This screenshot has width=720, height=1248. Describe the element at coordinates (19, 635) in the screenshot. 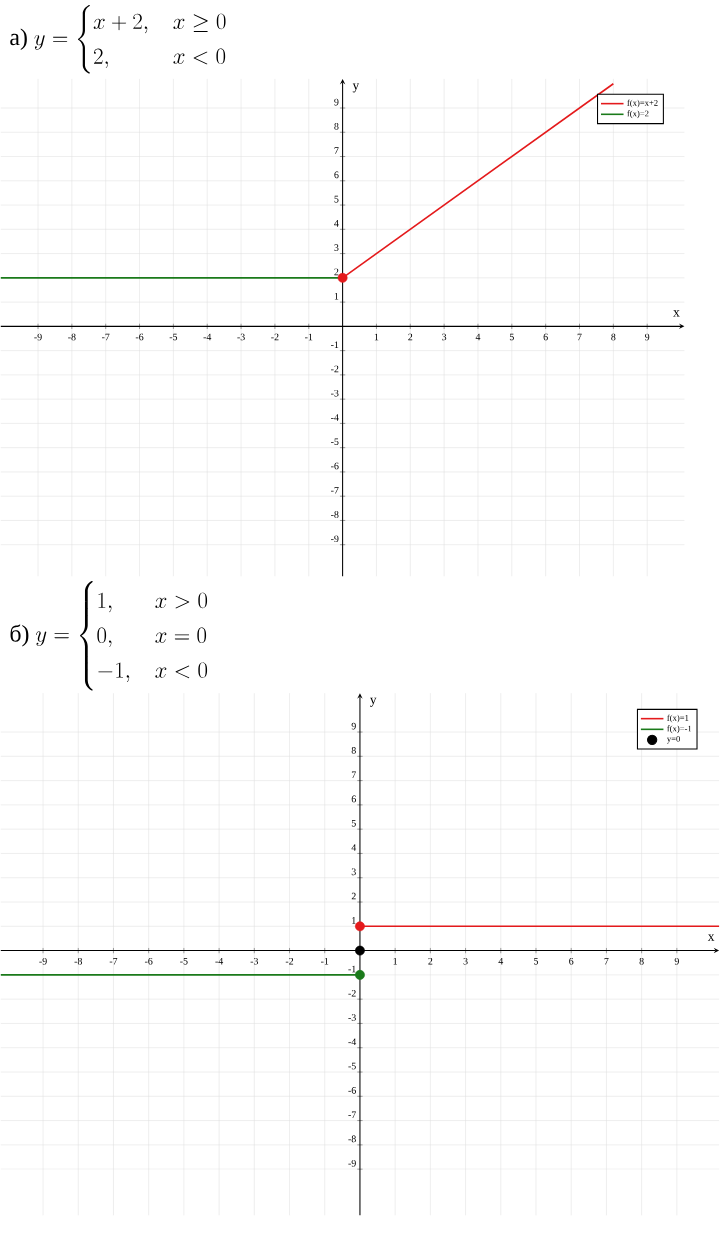

I see `chart-title: б)` at that location.